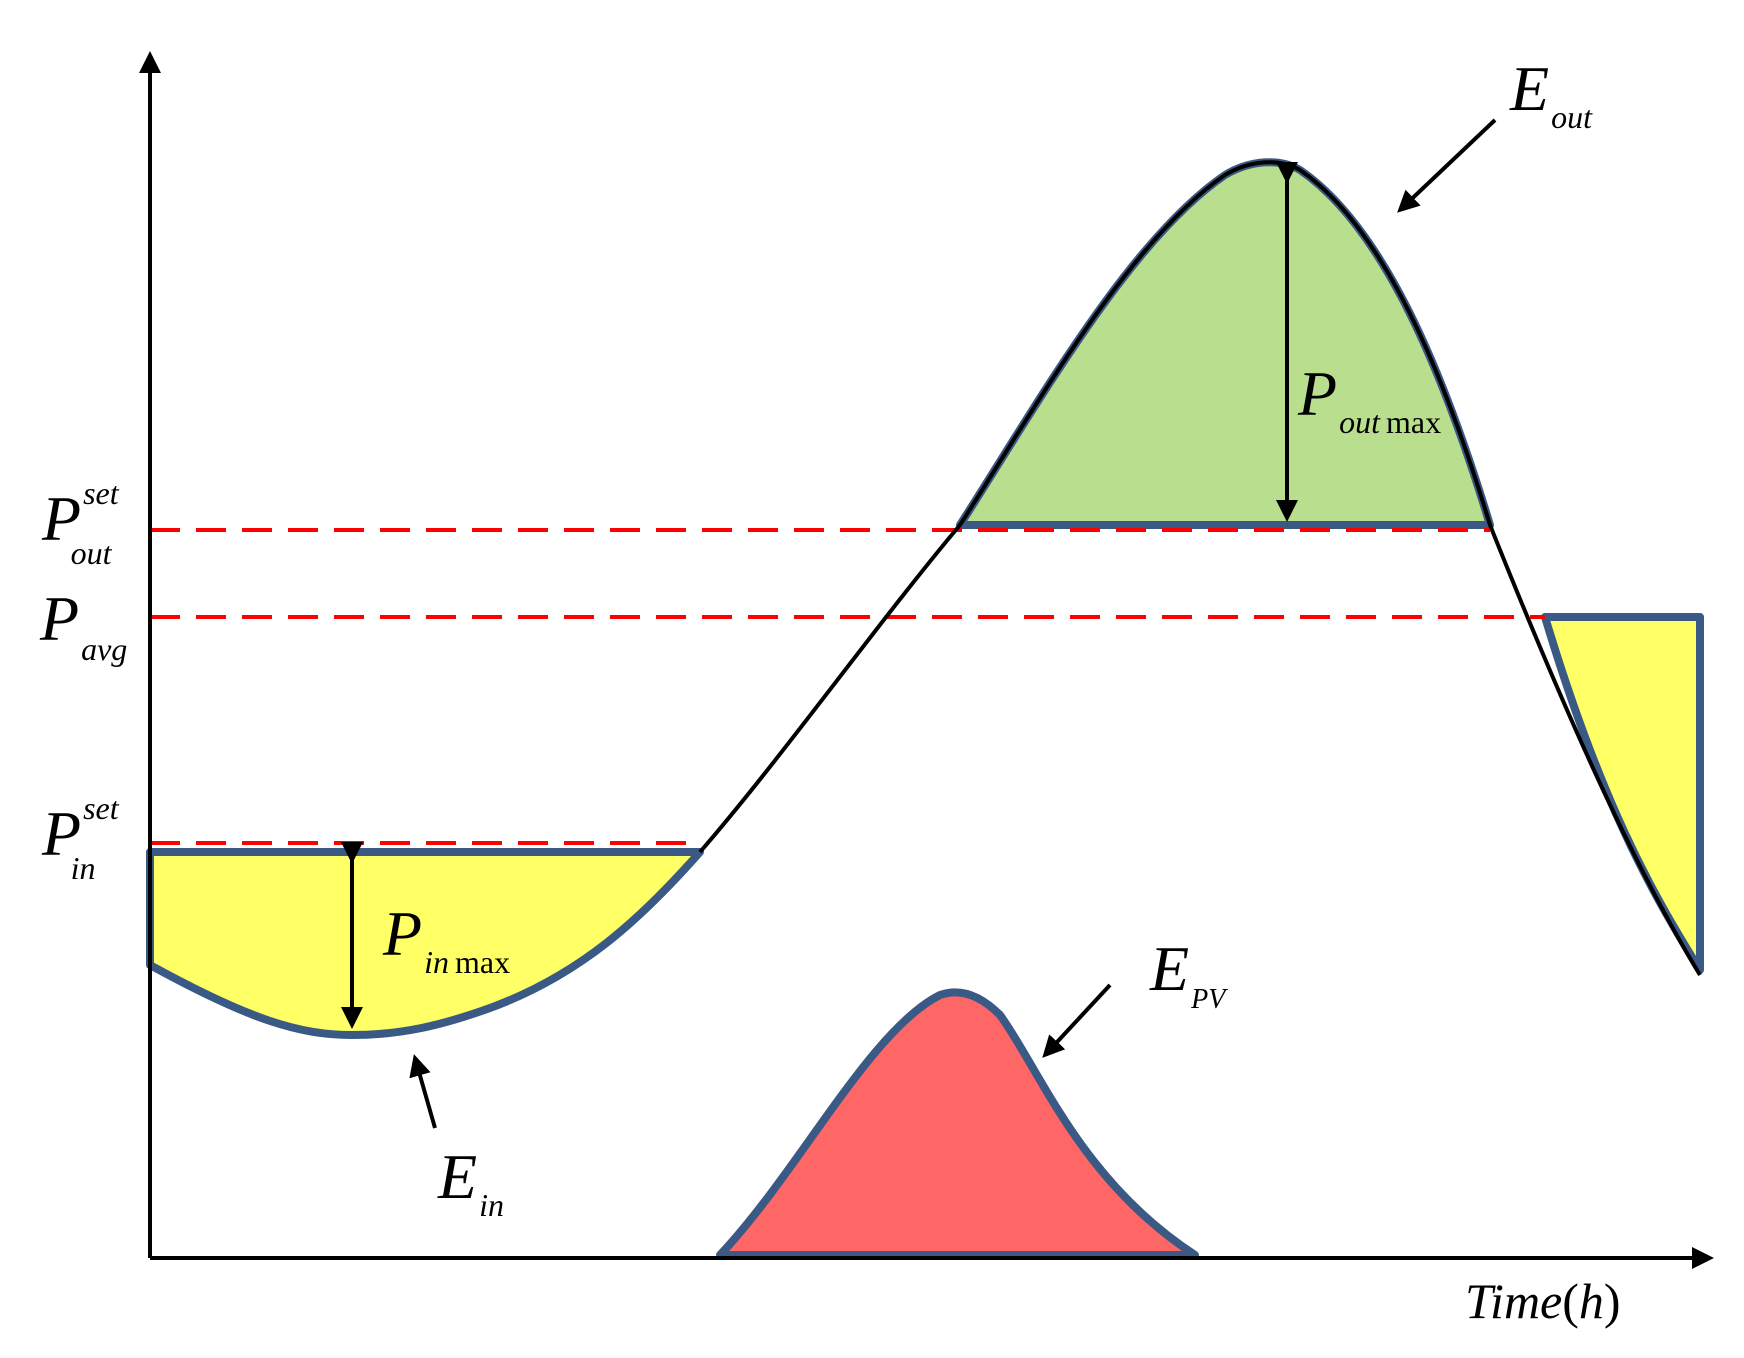  What do you see at coordinates (1551, 94) in the screenshot?
I see `e-out-label: Eout` at bounding box center [1551, 94].